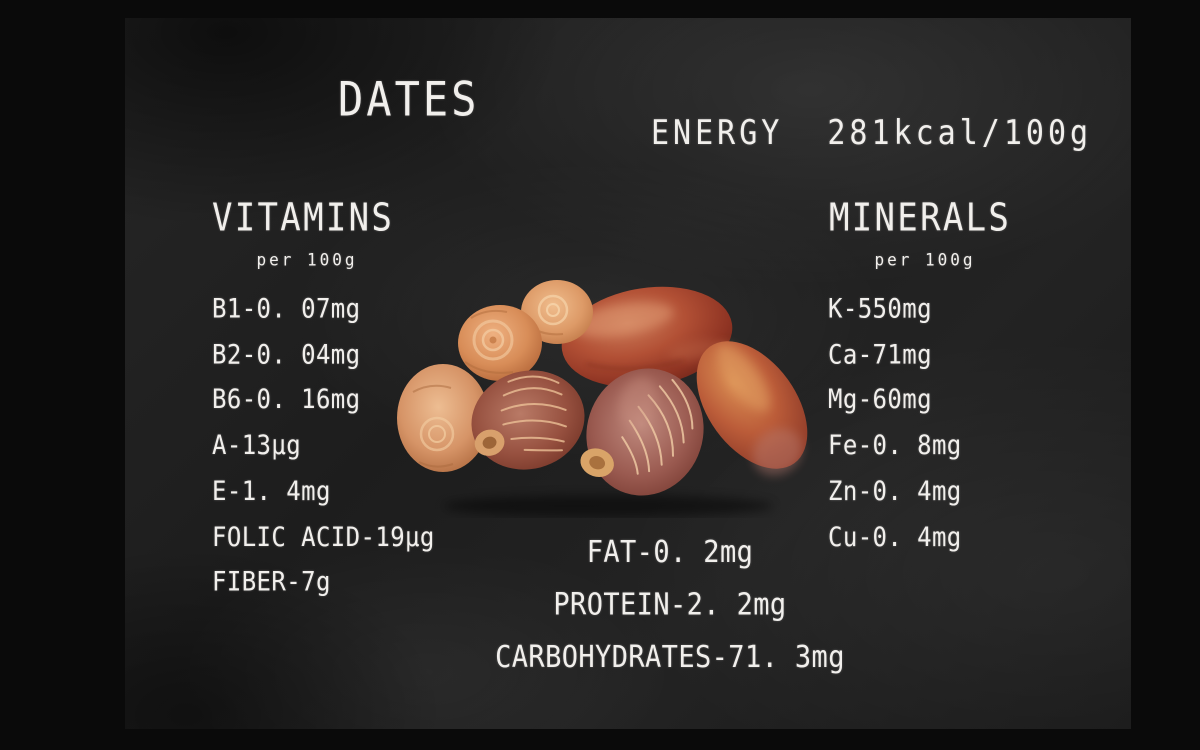 This screenshot has width=1200, height=750. Describe the element at coordinates (286, 399) in the screenshot. I see `vitamin-item: B6-0. 16mg` at that location.